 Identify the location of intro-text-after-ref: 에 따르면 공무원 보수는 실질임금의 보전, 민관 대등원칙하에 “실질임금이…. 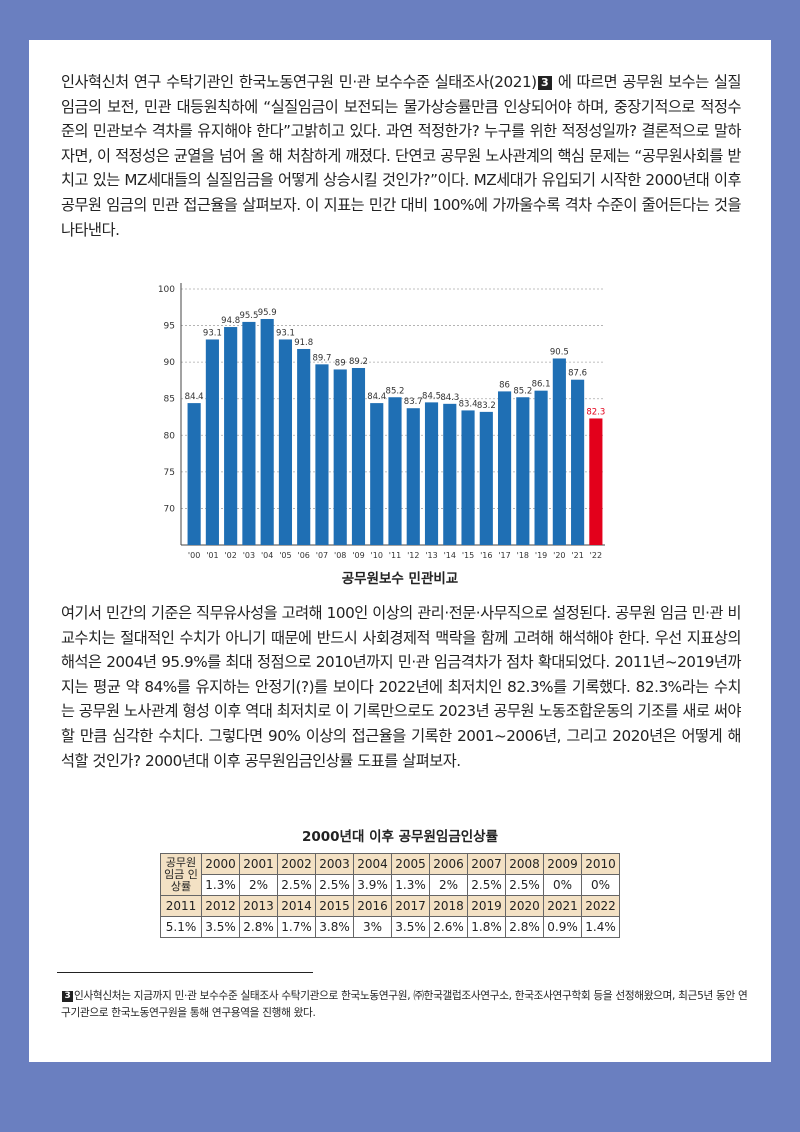
(401, 156).